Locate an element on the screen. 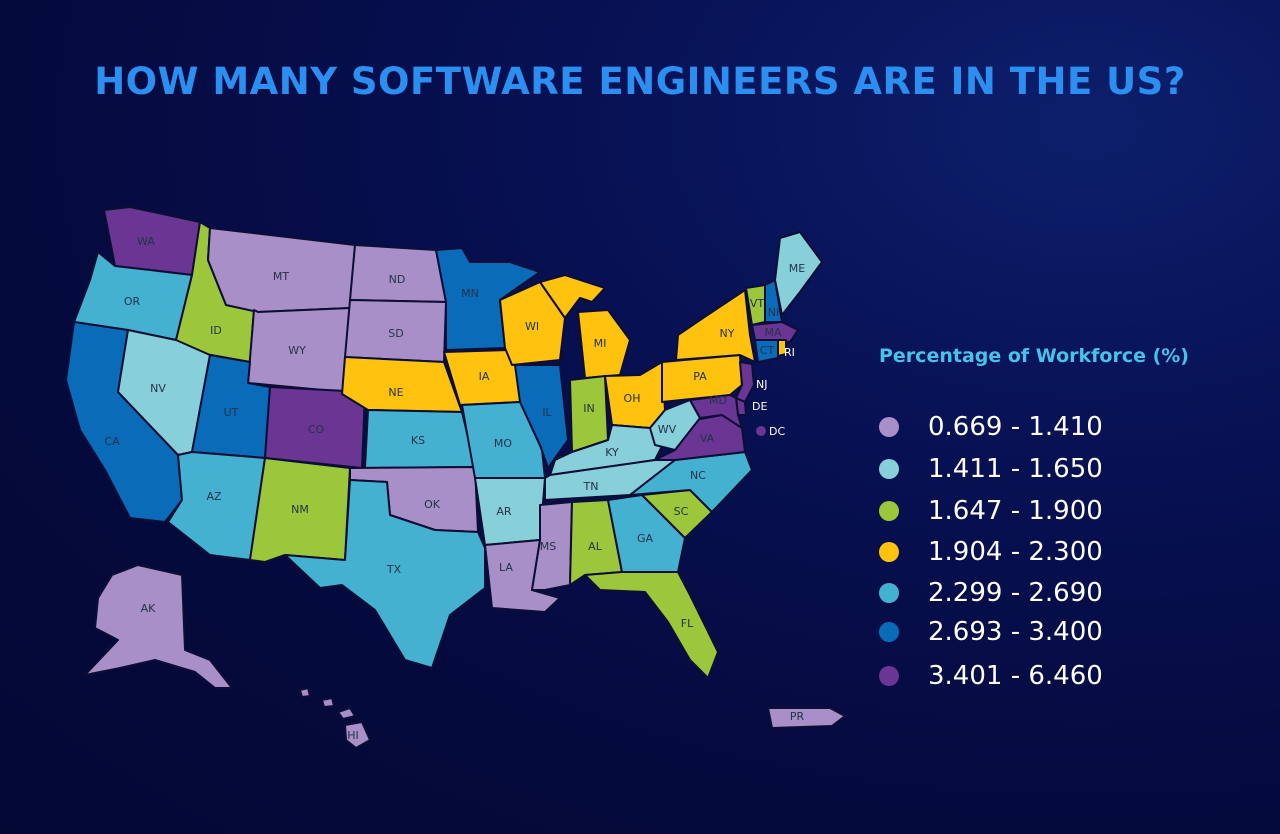 Image resolution: width=1280 pixels, height=834 pixels. state-label-CT: CT is located at coordinates (767, 350).